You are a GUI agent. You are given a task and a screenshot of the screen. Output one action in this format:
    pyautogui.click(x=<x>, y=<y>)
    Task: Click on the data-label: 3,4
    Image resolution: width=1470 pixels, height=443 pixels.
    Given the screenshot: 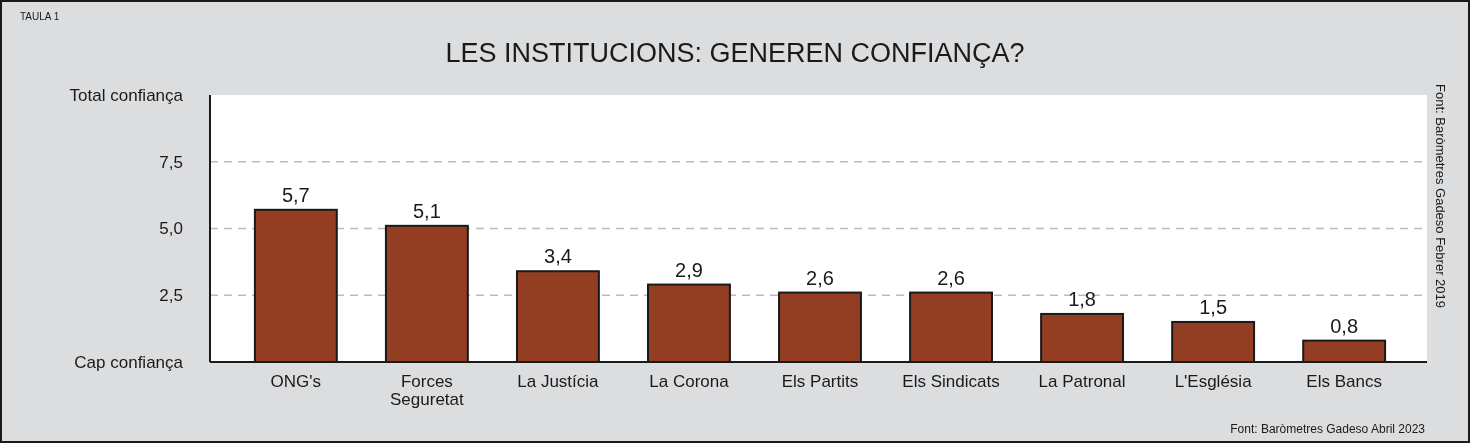 What is the action you would take?
    pyautogui.click(x=558, y=256)
    